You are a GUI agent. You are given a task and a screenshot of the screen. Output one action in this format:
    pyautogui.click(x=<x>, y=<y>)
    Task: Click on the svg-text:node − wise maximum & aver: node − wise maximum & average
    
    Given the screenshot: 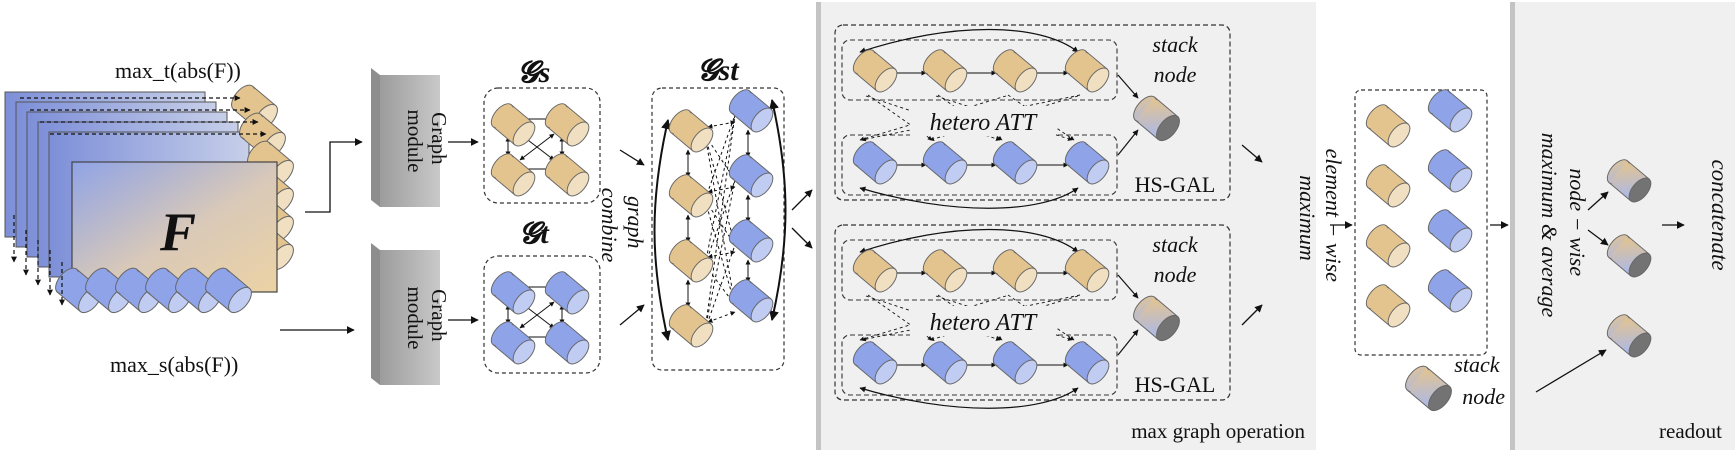 What is the action you would take?
    pyautogui.click(x=1563, y=225)
    